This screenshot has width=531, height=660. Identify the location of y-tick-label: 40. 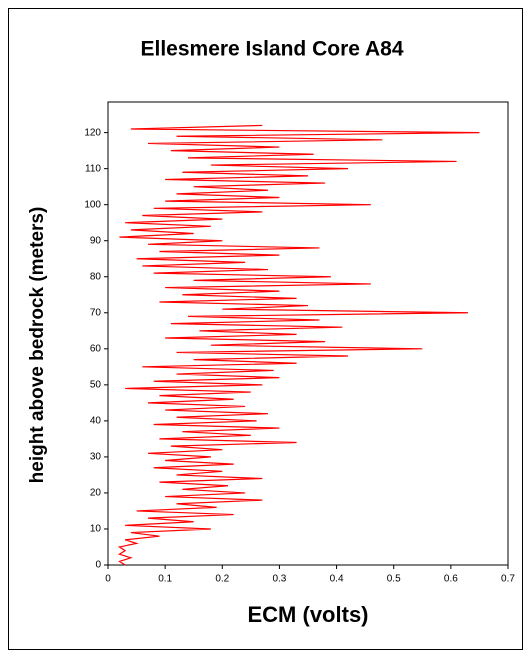
(96, 421).